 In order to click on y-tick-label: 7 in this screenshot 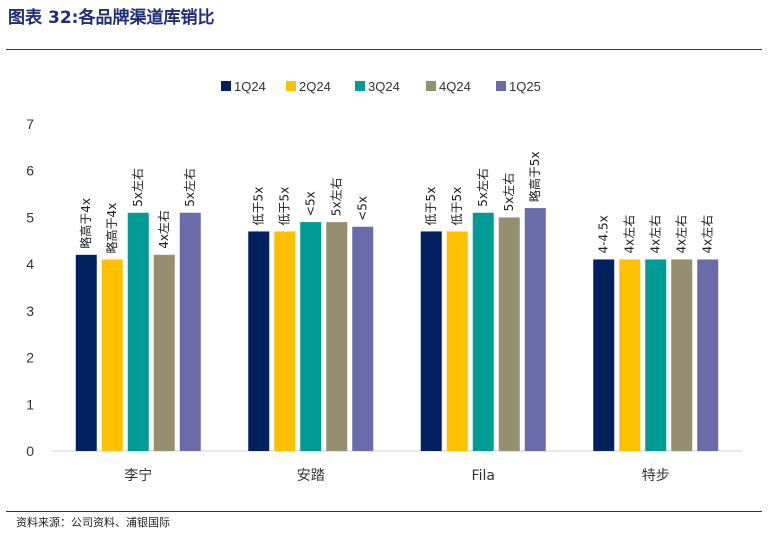, I will do `click(30, 124)`.